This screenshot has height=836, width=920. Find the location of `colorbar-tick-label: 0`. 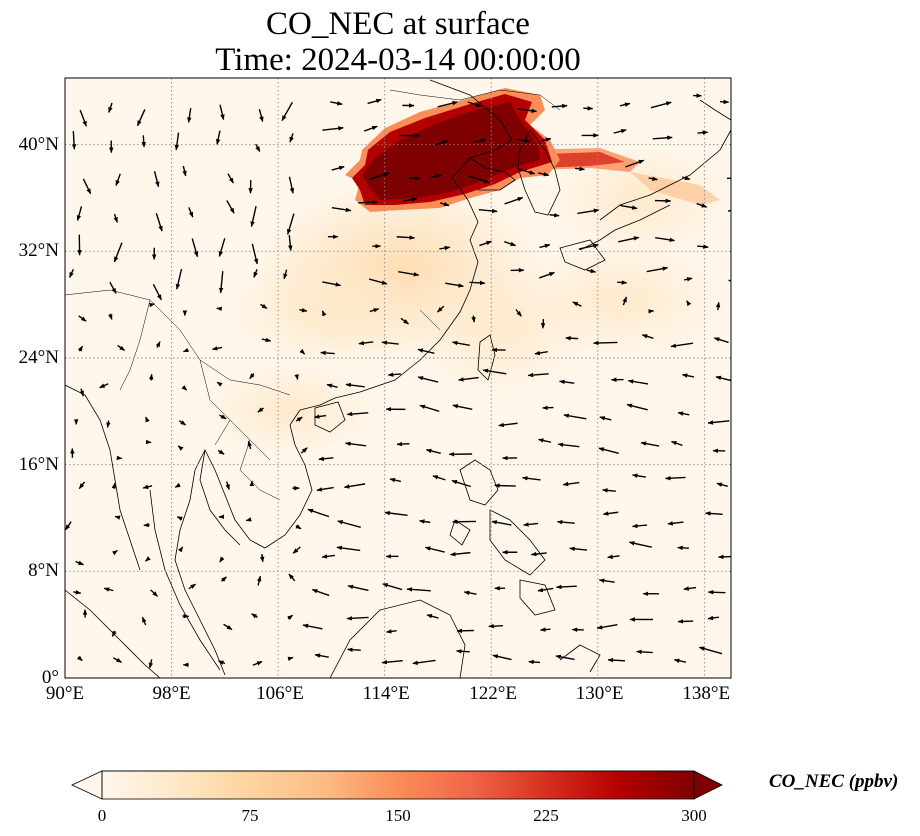

colorbar-tick-label: 0 is located at coordinates (102, 815).